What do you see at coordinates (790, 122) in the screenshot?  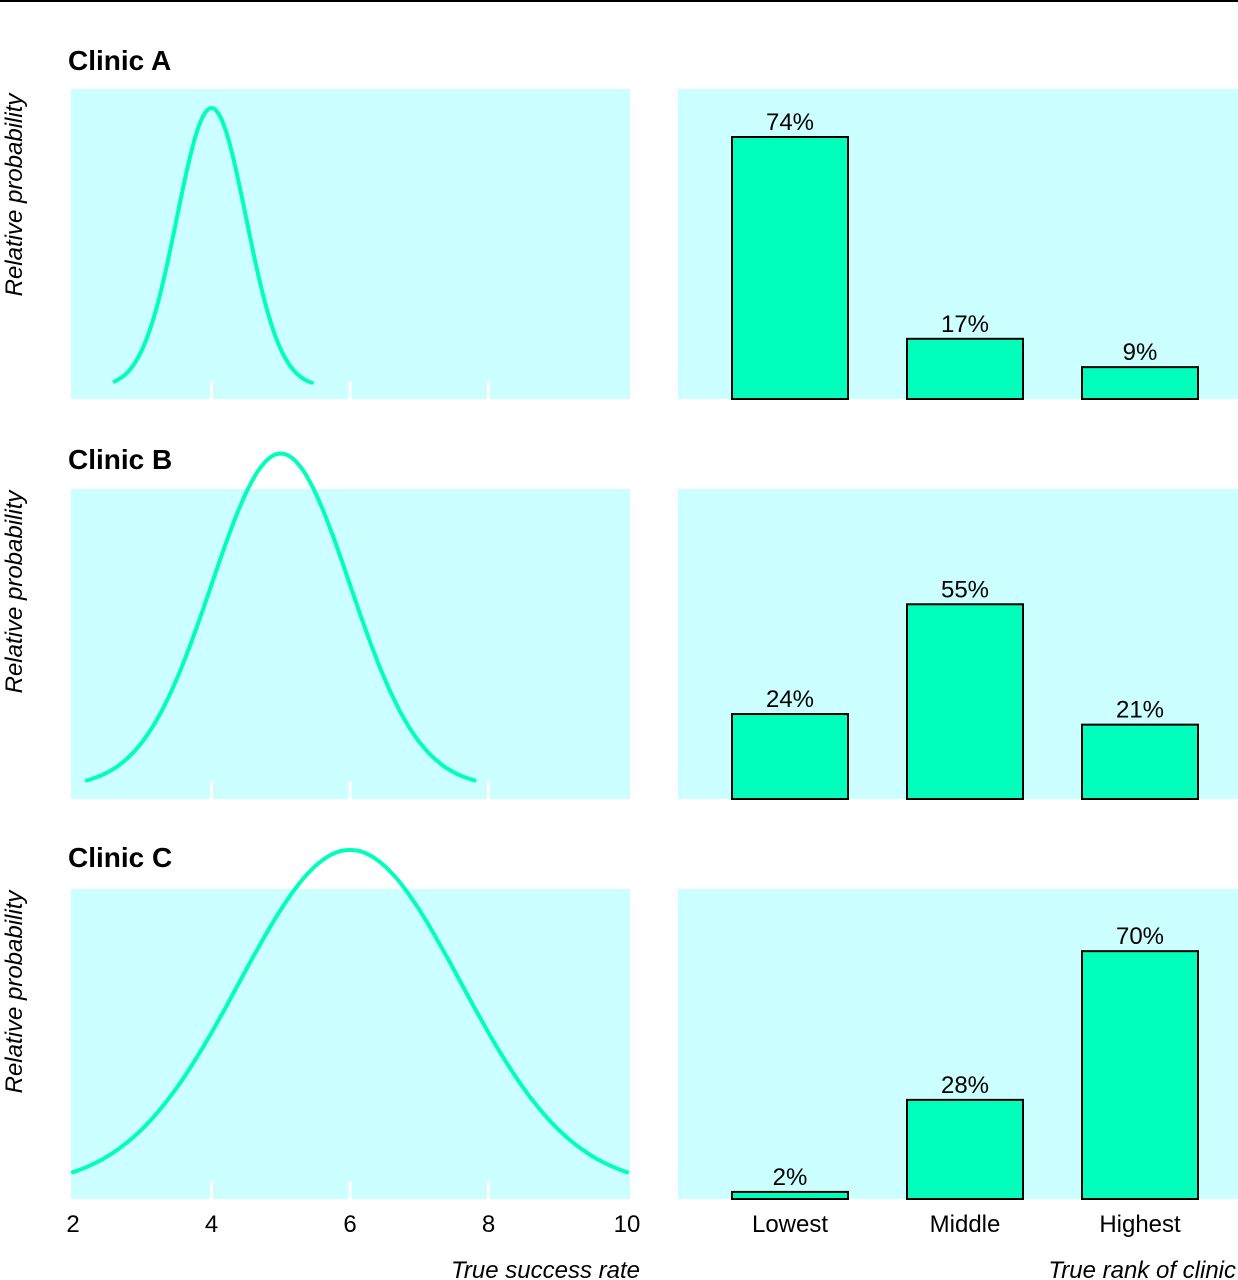 I see `clinic-a-bar-label-lowest: 74%` at bounding box center [790, 122].